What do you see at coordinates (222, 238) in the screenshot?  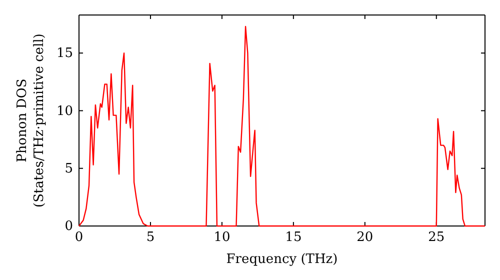 I see `x-tick-label: 10` at bounding box center [222, 238].